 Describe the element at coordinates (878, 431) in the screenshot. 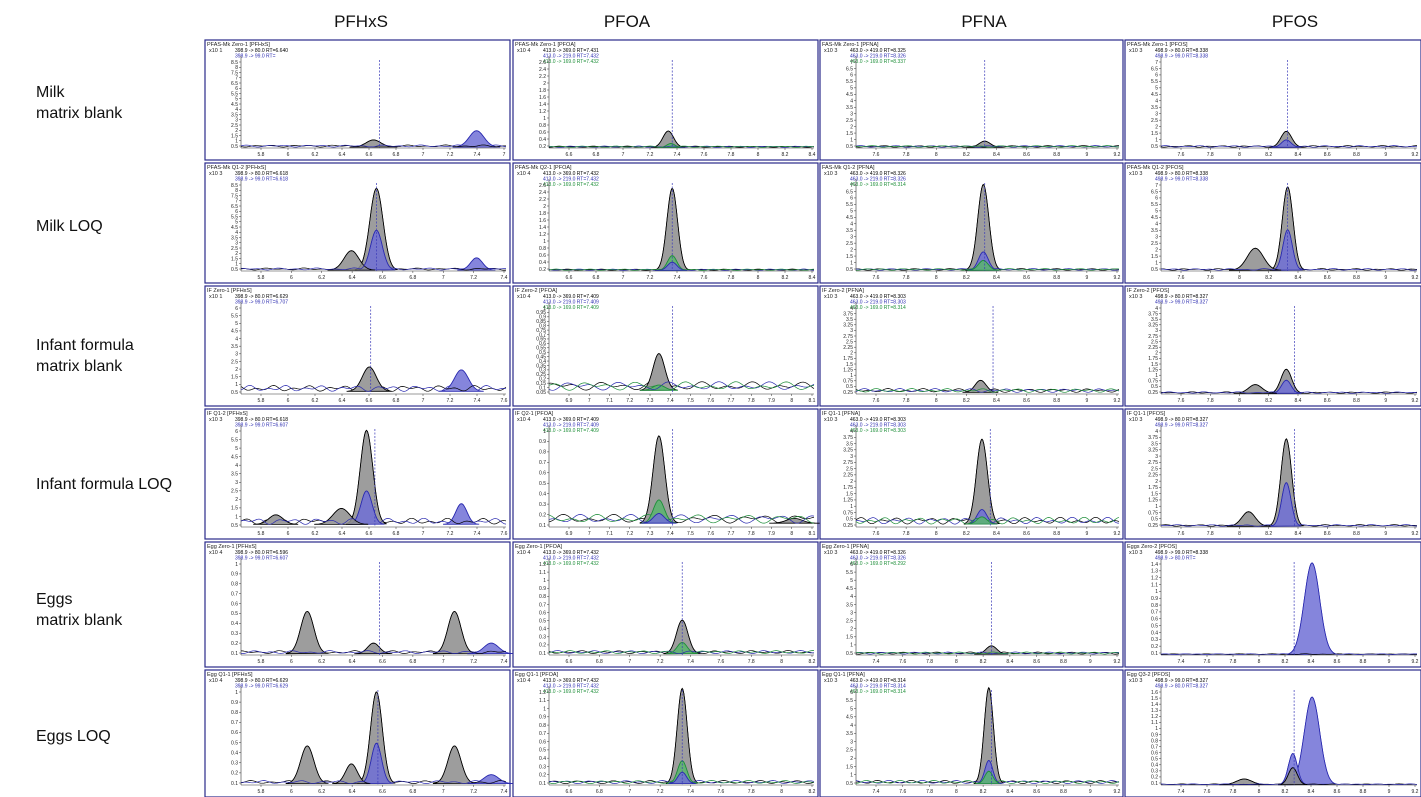

I see `trace-label: 463.0 -> 169.0 RT=8.303` at that location.